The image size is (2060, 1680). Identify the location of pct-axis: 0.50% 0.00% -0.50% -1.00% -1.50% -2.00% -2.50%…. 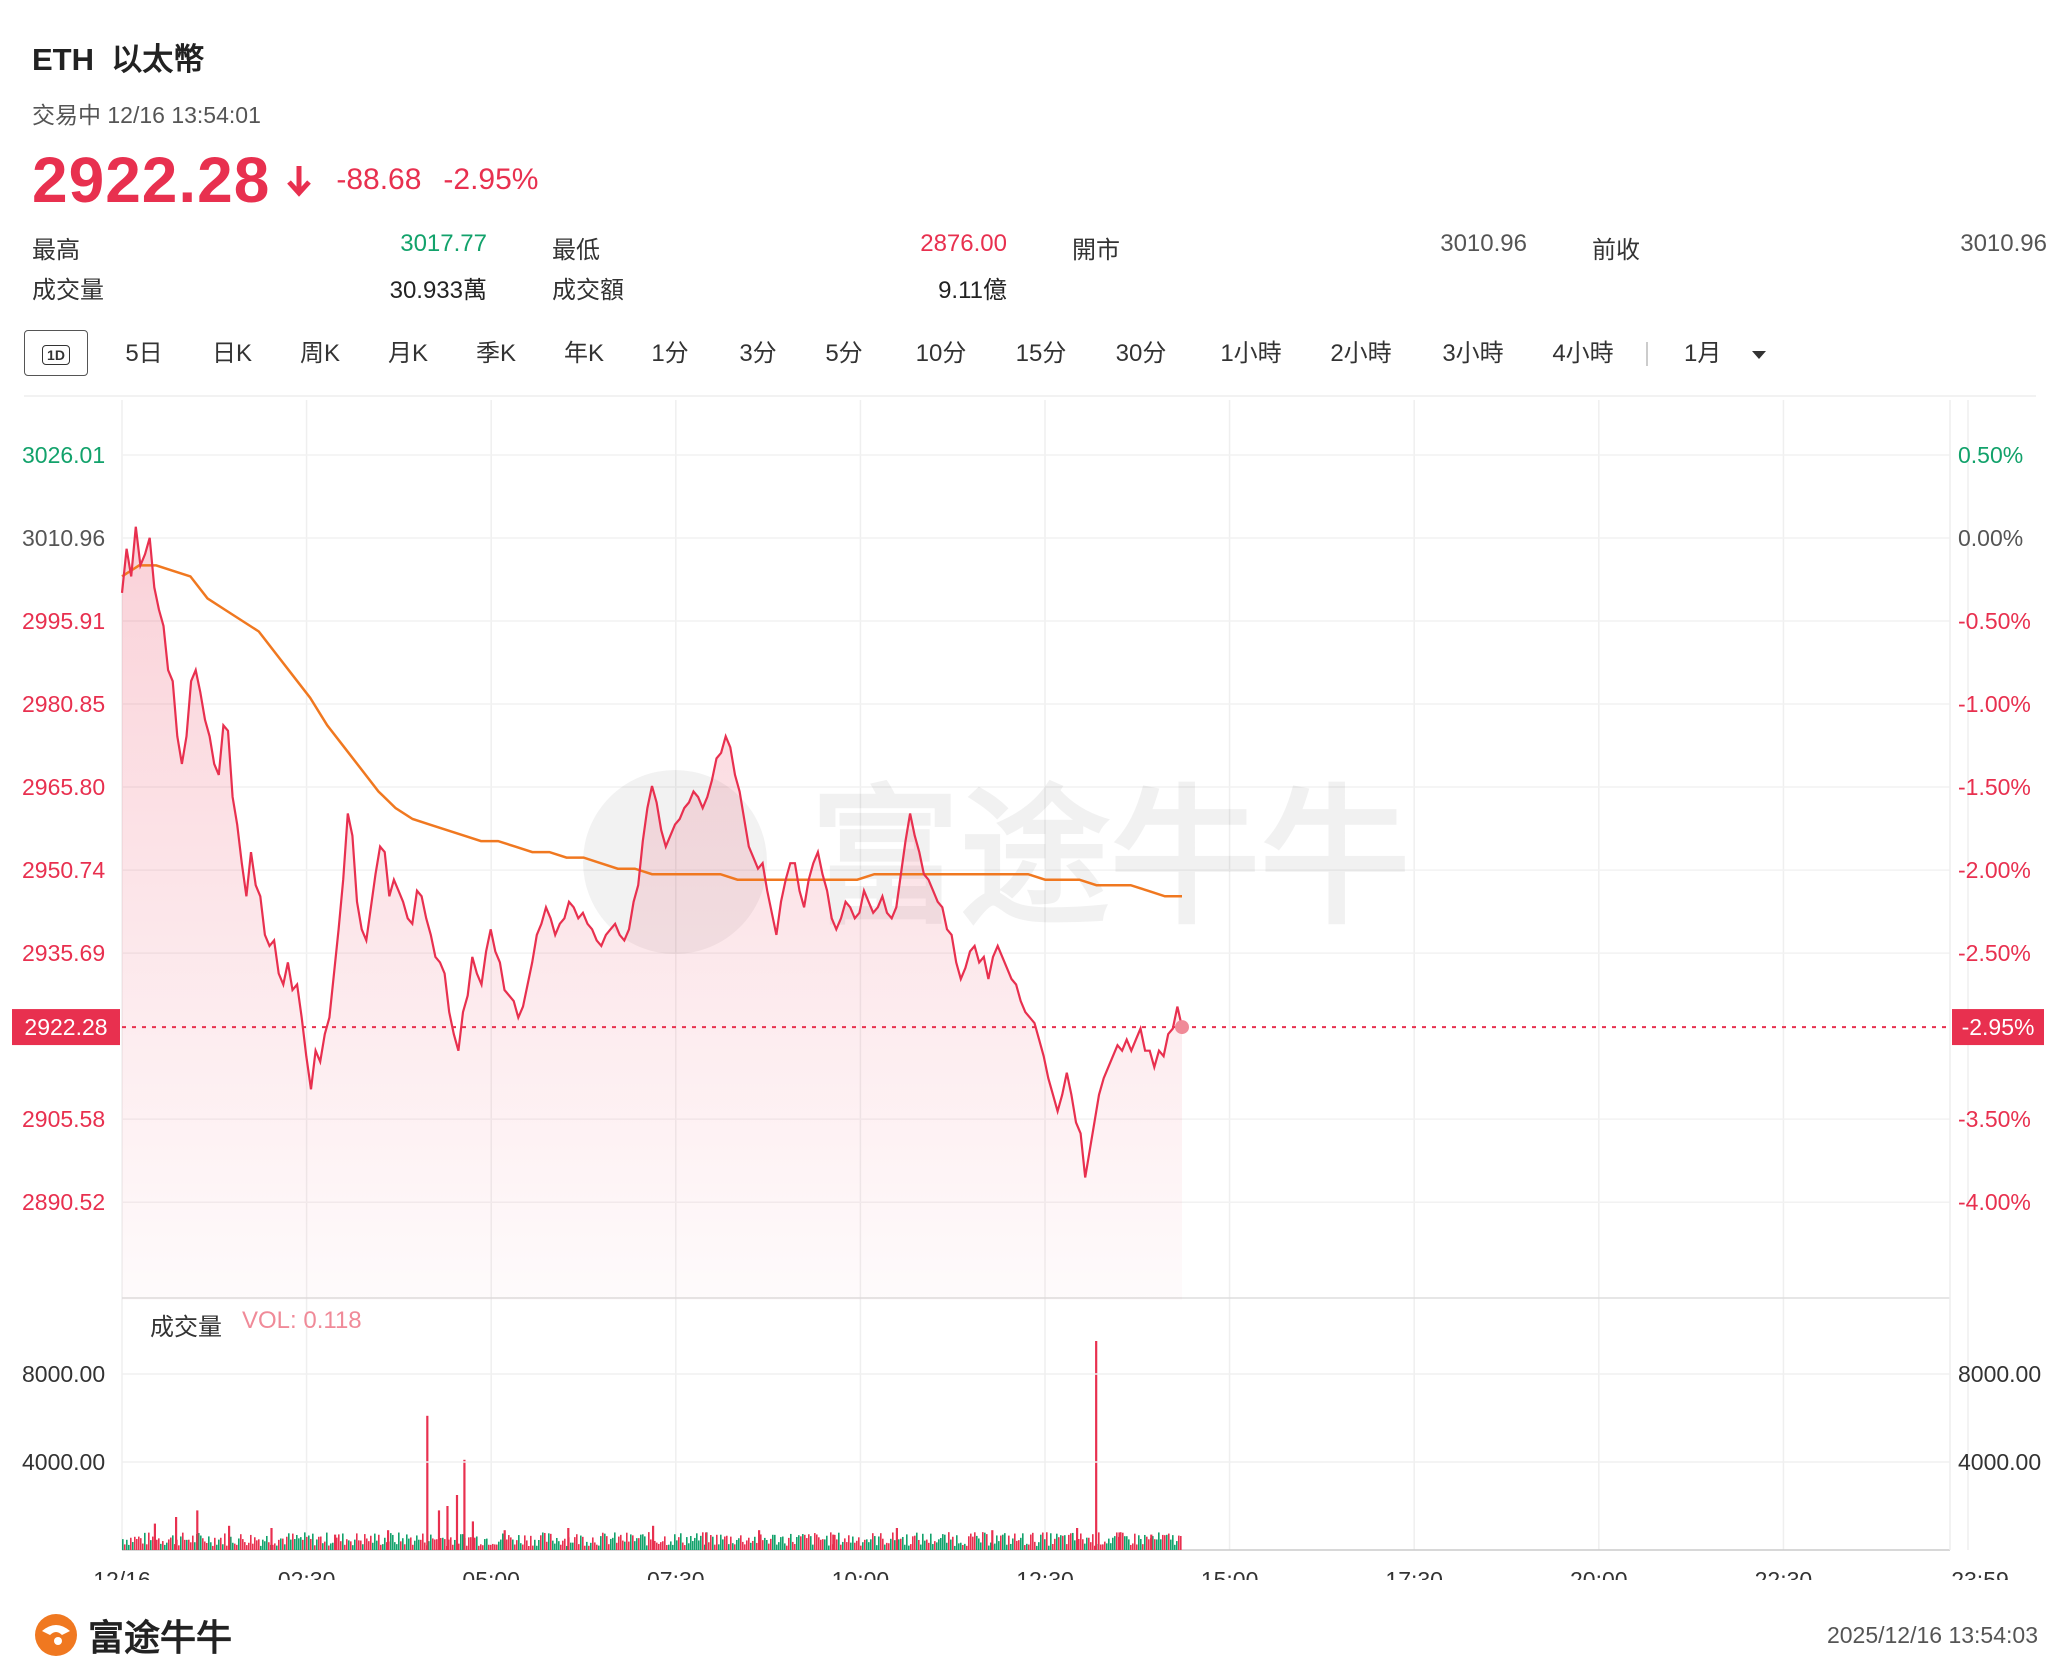
(1994, 828).